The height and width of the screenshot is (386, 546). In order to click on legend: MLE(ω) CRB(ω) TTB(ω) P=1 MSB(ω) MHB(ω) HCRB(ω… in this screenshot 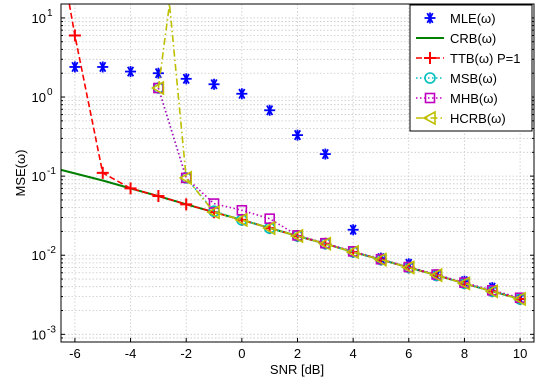, I will do `click(471, 68)`.